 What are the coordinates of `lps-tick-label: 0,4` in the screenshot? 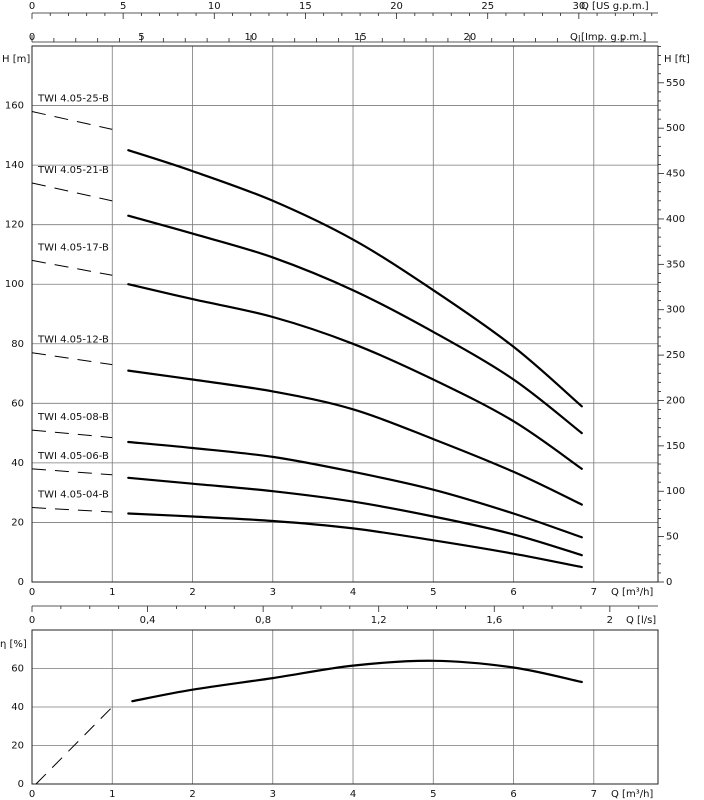 It's located at (148, 620).